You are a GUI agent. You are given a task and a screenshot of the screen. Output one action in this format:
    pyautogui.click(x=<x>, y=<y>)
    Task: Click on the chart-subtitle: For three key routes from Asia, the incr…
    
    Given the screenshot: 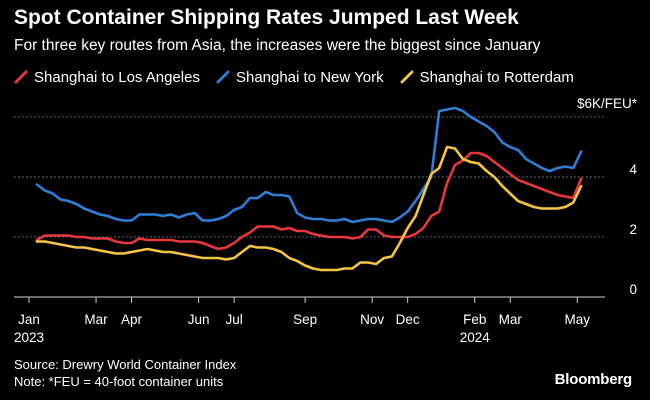 What is the action you would take?
    pyautogui.click(x=277, y=45)
    